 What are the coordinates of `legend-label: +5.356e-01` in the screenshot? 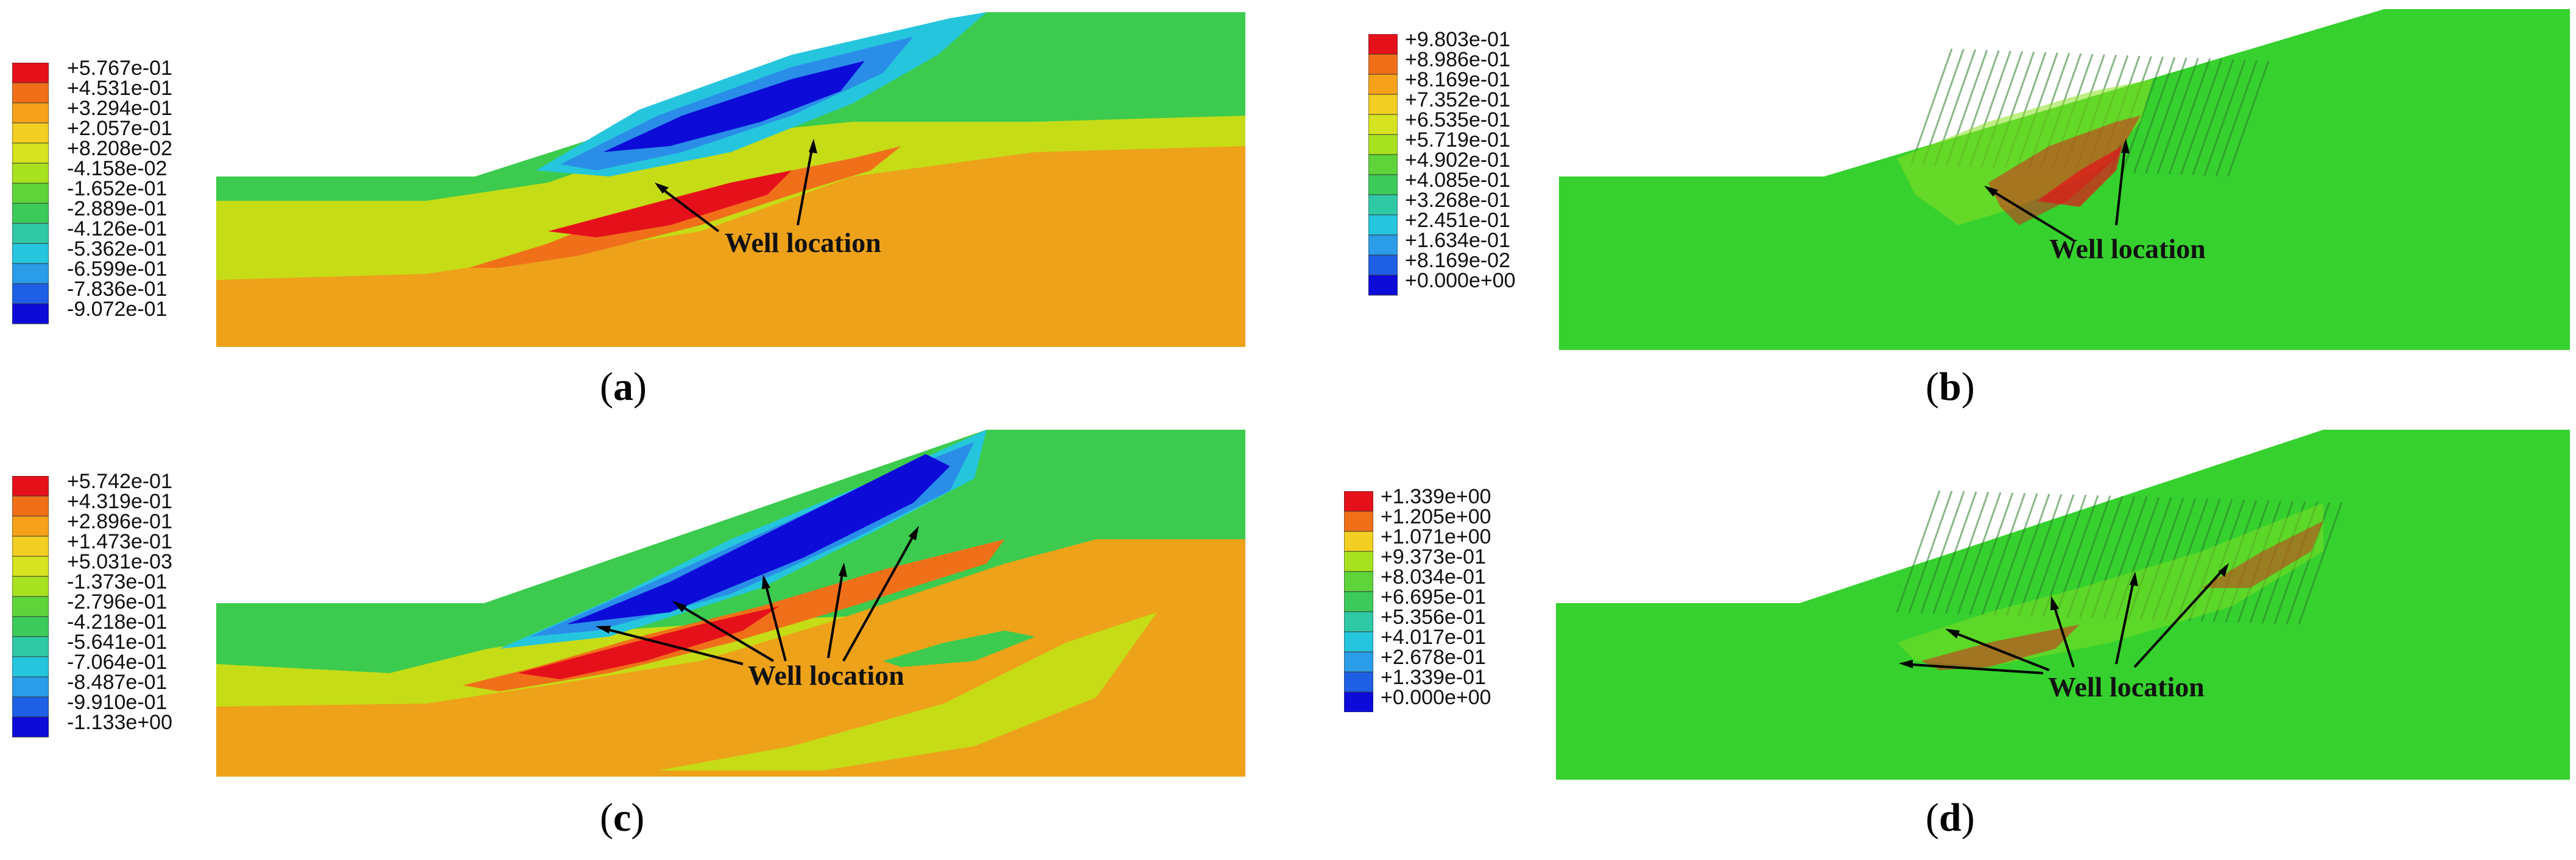 It's located at (1433, 617).